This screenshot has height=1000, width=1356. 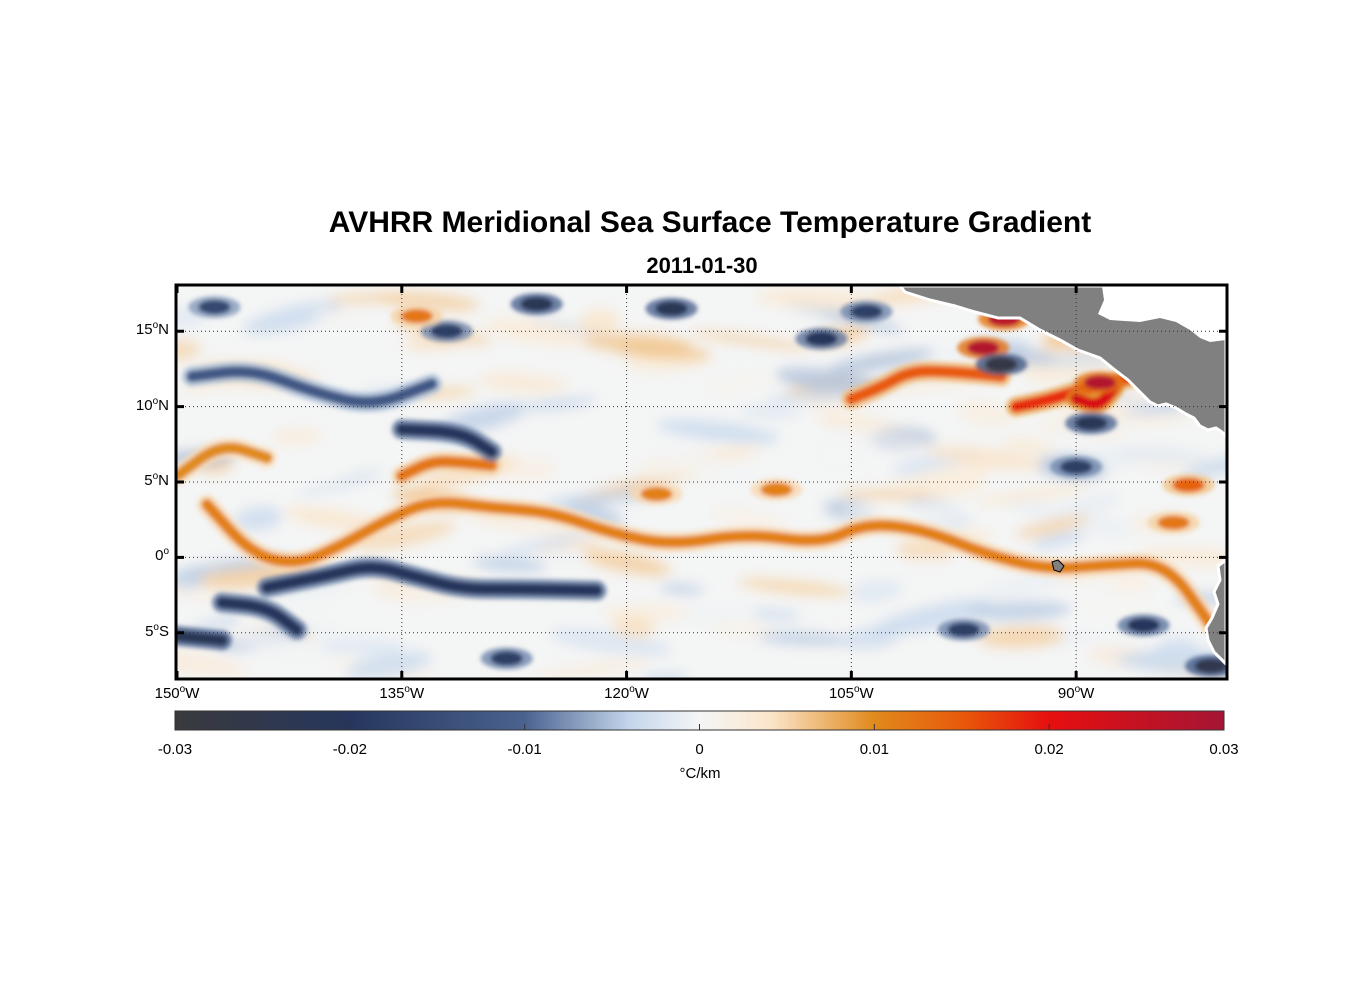 What do you see at coordinates (312, 387) in the screenshot?
I see `northwest-negative-band` at bounding box center [312, 387].